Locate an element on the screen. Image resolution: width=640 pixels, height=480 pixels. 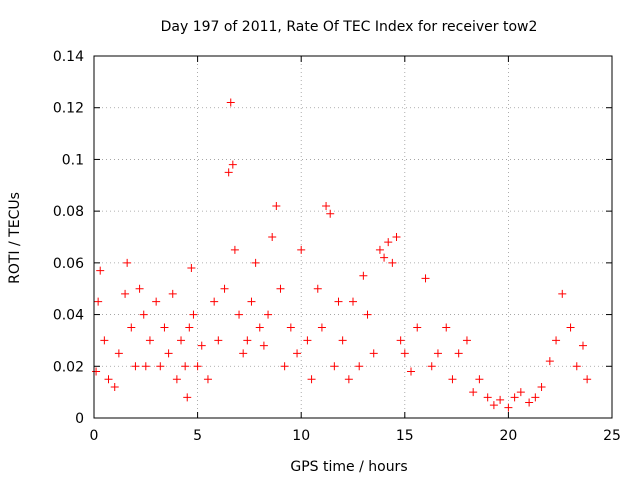
y-tick-label: 0 is located at coordinates (79, 419).